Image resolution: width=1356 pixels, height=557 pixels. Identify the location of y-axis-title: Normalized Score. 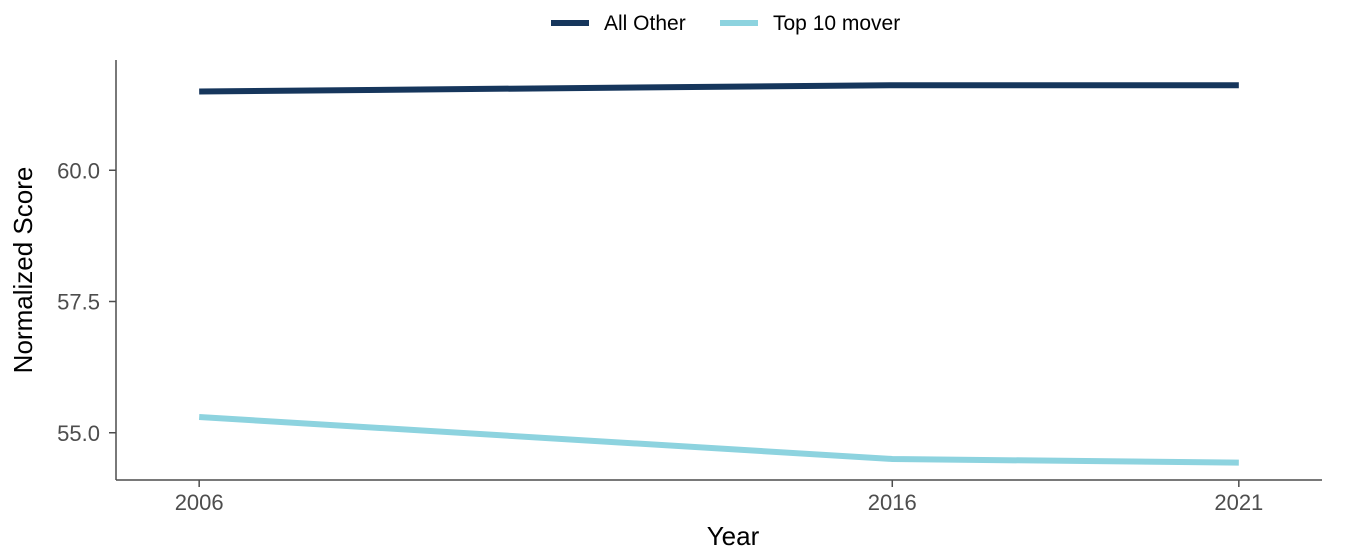
(23, 270).